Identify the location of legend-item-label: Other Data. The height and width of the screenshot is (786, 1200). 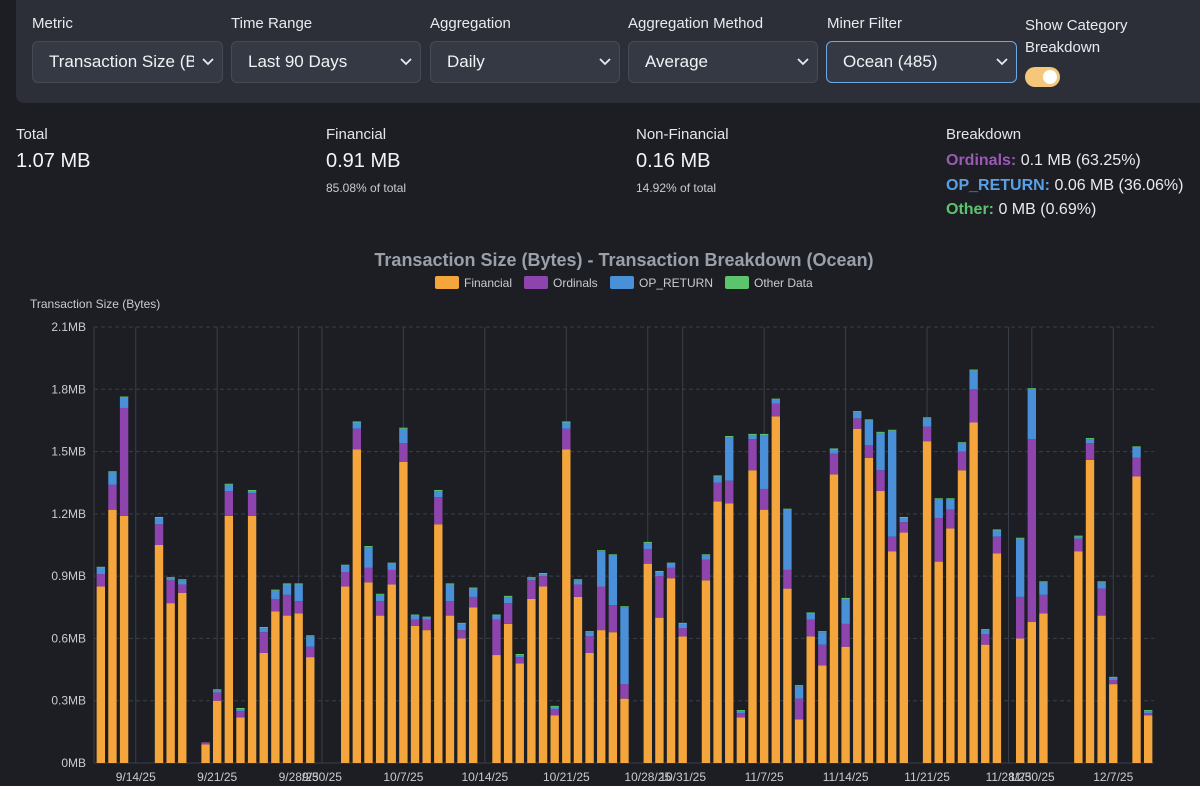
(783, 283).